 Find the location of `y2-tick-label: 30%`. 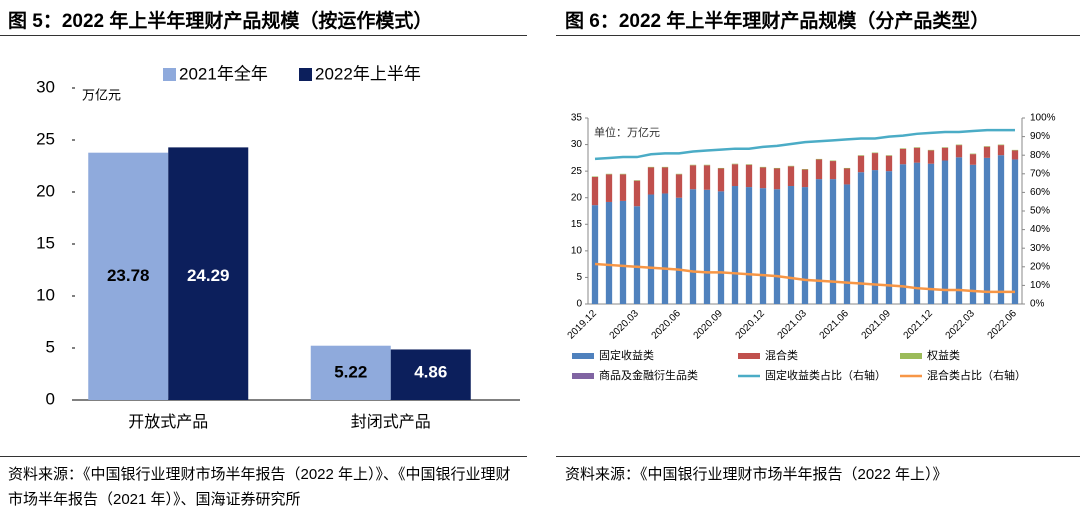

y2-tick-label: 30% is located at coordinates (1040, 248).